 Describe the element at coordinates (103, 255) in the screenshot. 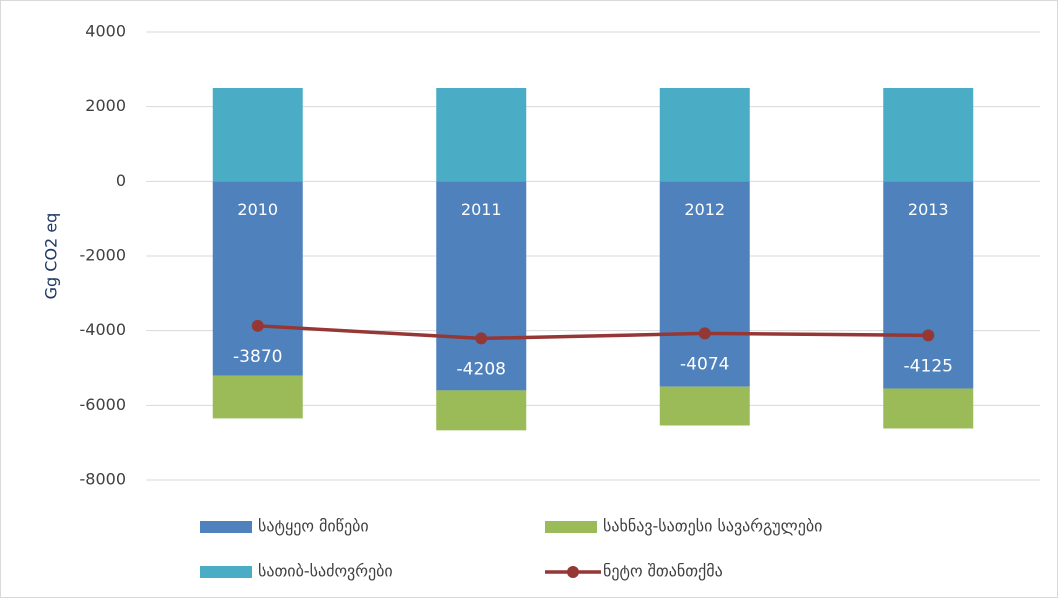

I see `y-tick-label: -2000` at that location.